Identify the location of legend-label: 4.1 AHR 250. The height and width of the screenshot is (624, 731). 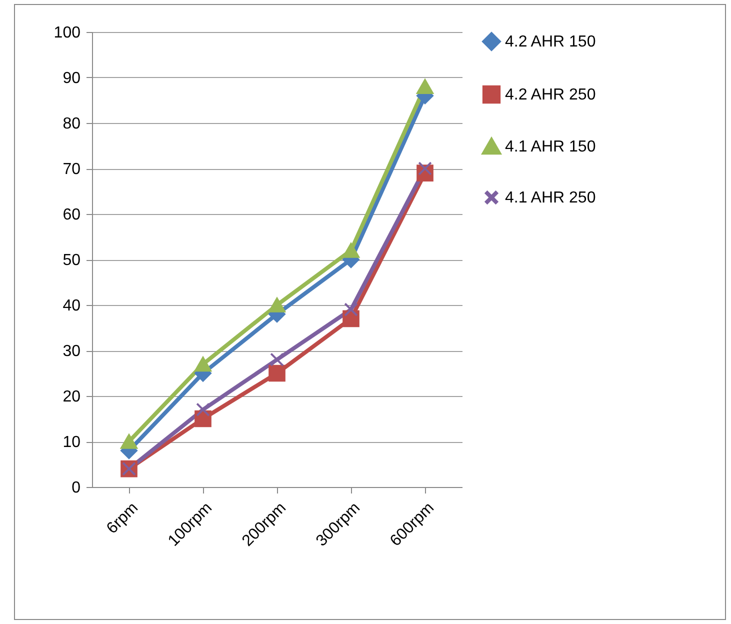
(550, 198).